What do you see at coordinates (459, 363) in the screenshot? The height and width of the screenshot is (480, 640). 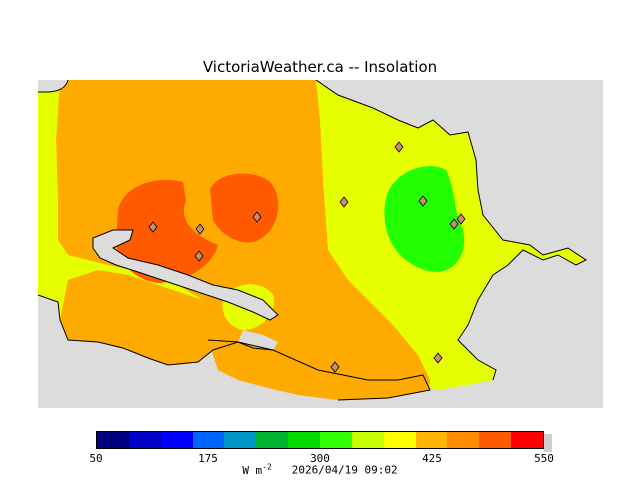 I see `land-southeast-coast` at bounding box center [459, 363].